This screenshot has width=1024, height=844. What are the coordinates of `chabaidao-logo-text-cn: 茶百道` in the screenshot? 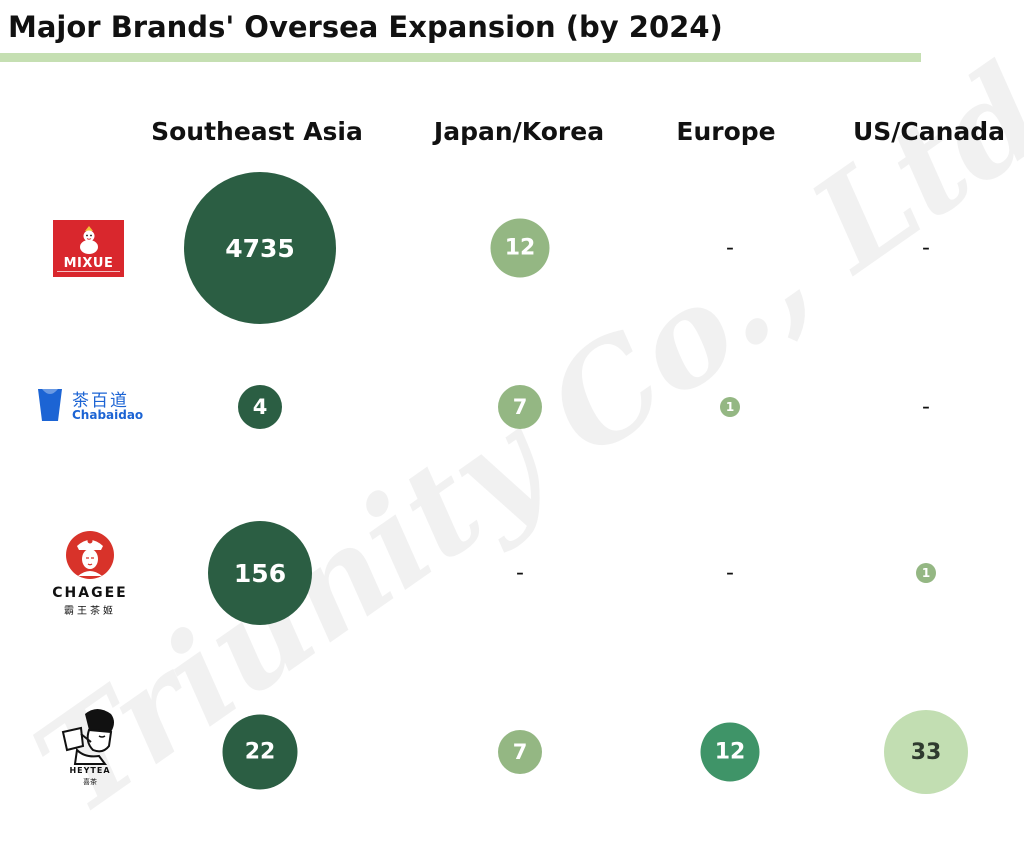 It's located at (100, 401).